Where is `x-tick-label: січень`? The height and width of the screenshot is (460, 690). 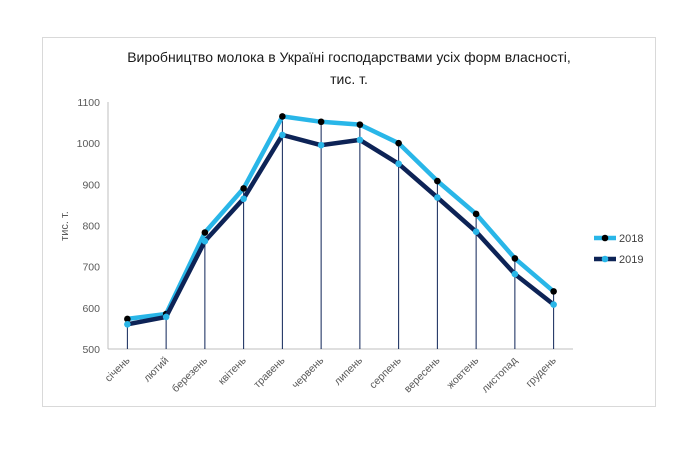 x-tick-label: січень is located at coordinates (118, 369).